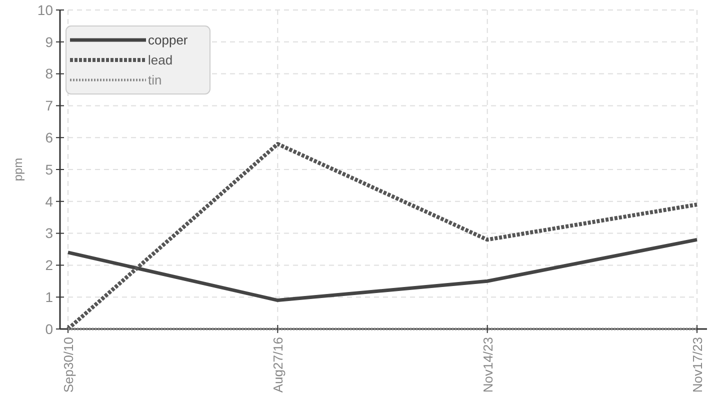 The image size is (718, 411). Describe the element at coordinates (68, 365) in the screenshot. I see `x-tick-label: Sep30/10` at that location.